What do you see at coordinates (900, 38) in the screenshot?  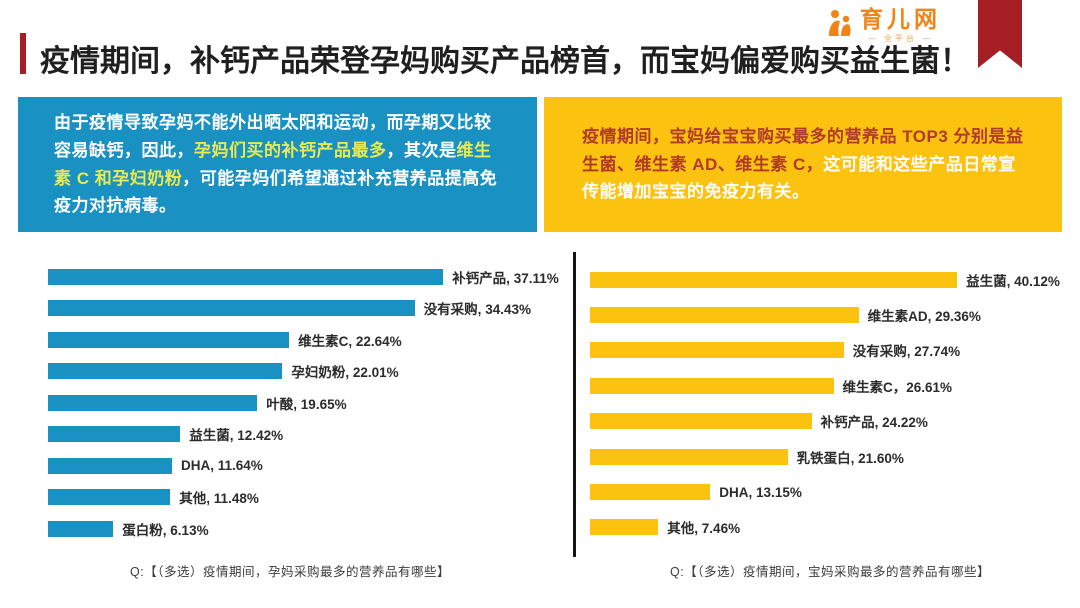 I see `logo-subtext: — 全平台 —` at bounding box center [900, 38].